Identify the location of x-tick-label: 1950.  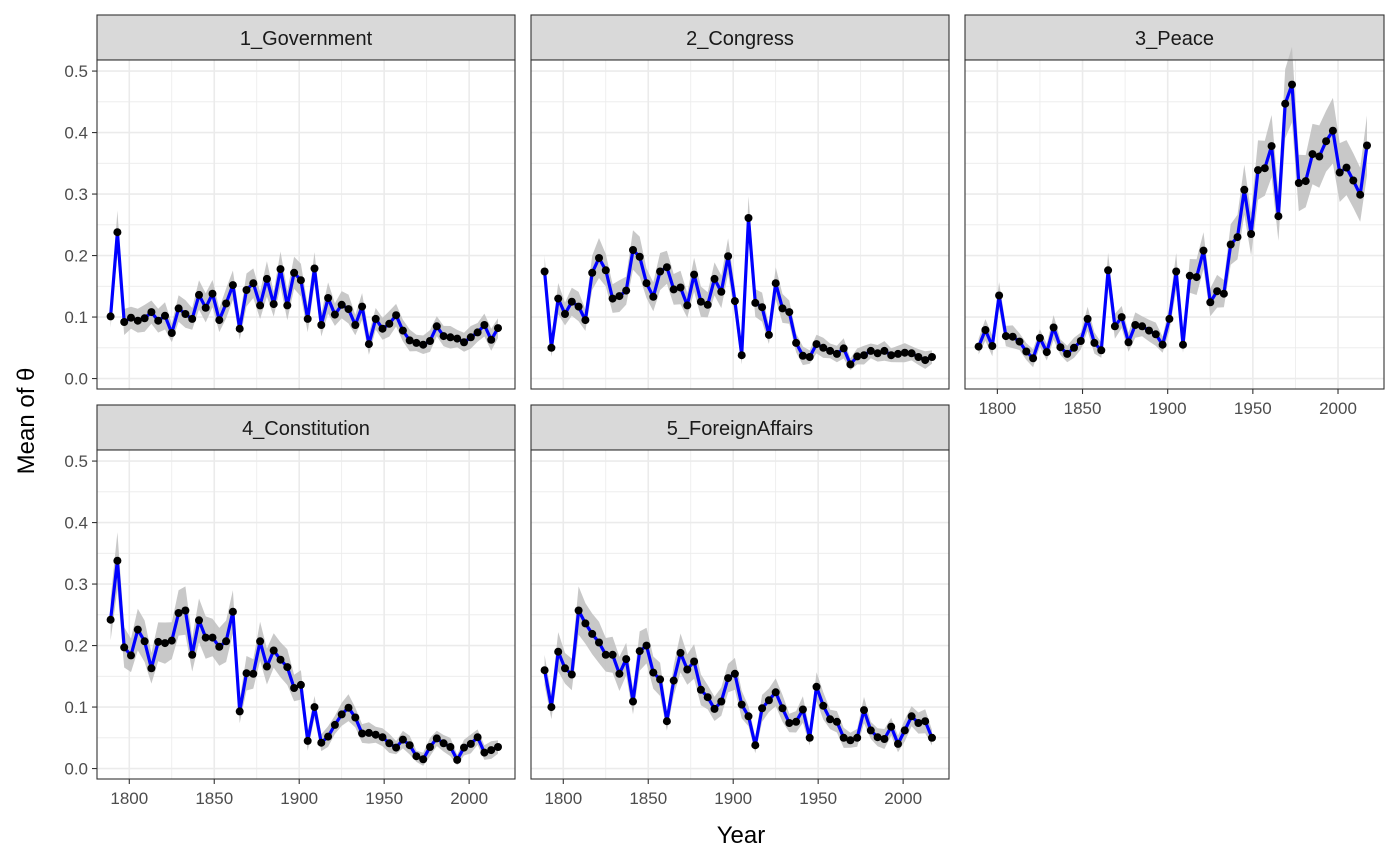
(1253, 408).